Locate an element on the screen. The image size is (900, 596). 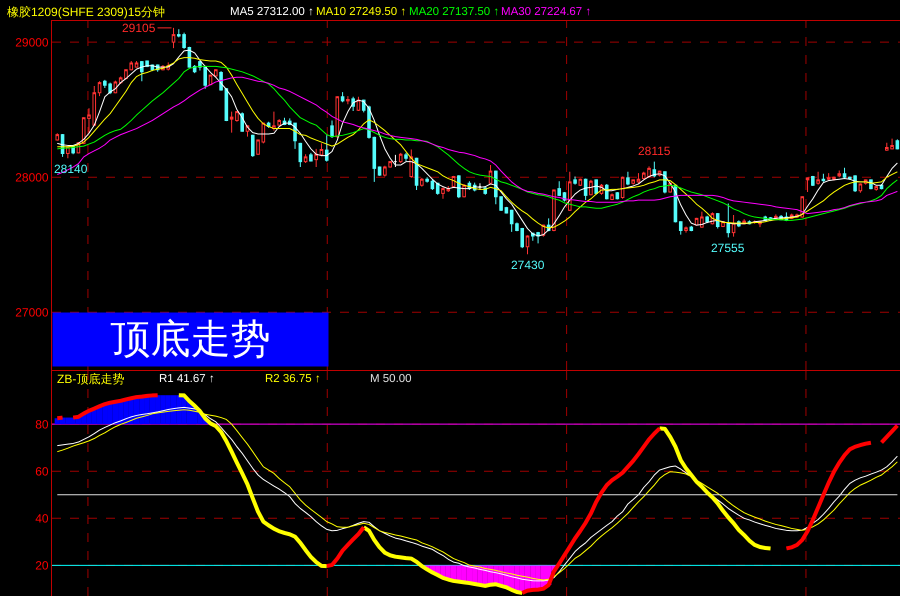
y-tick-label: 28000 is located at coordinates (32, 177).